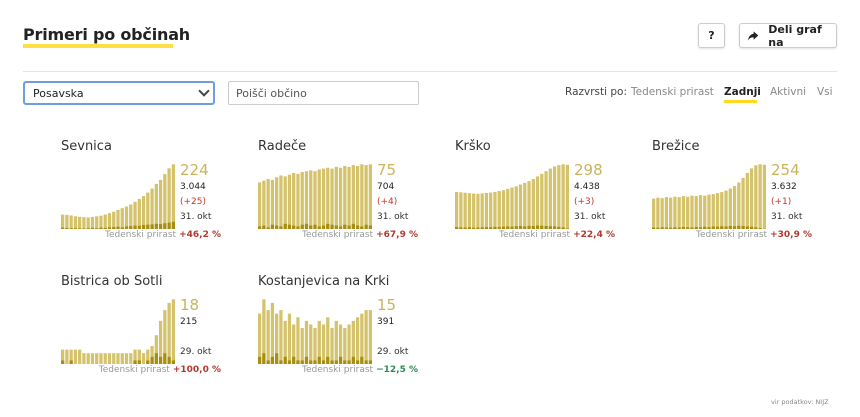 The height and width of the screenshot is (417, 860). What do you see at coordinates (58, 93) in the screenshot?
I see `region-select-value: Posavska` at bounding box center [58, 93].